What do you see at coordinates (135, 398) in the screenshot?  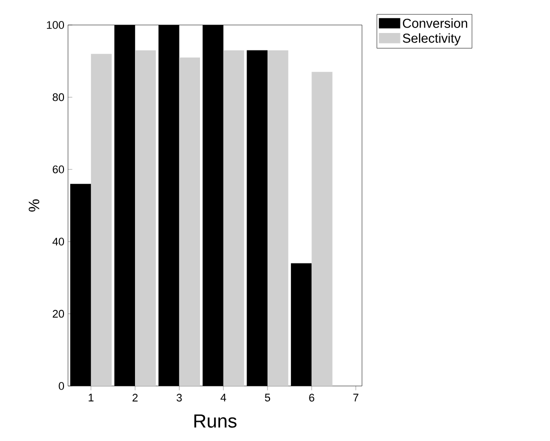 I see `x-tick-label: 2` at bounding box center [135, 398].